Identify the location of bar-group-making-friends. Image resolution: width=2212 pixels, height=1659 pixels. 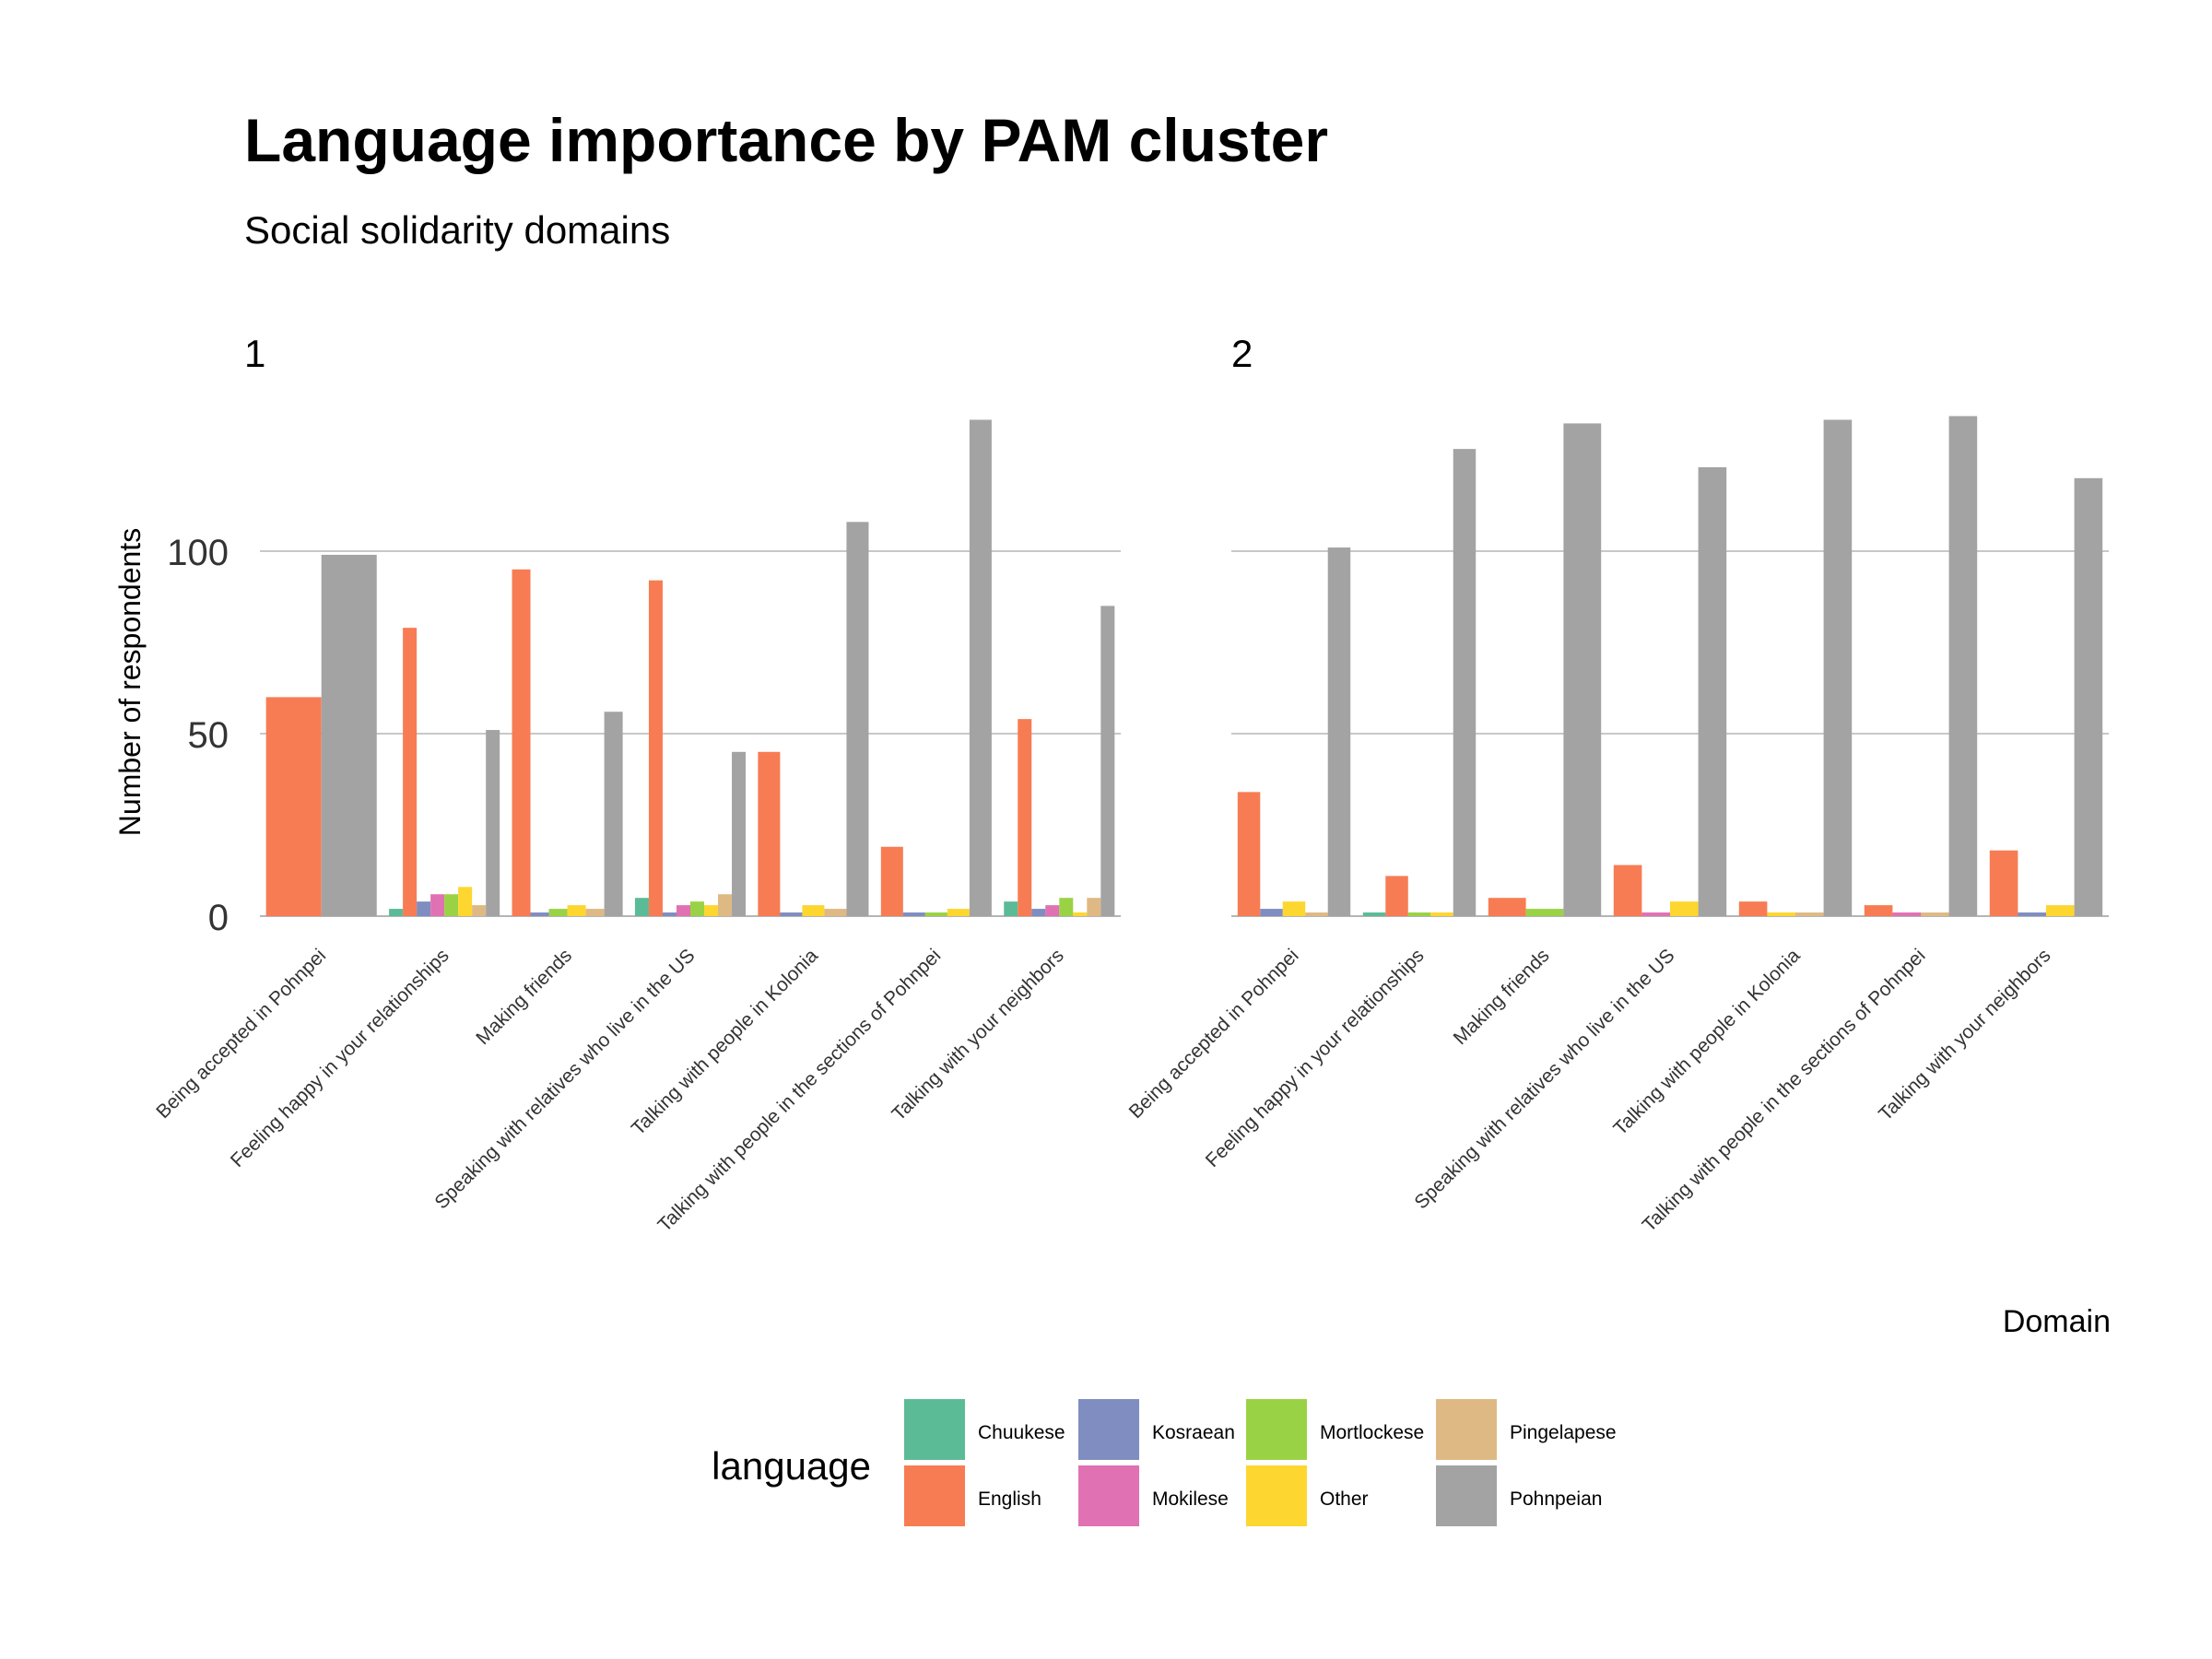
(567, 742).